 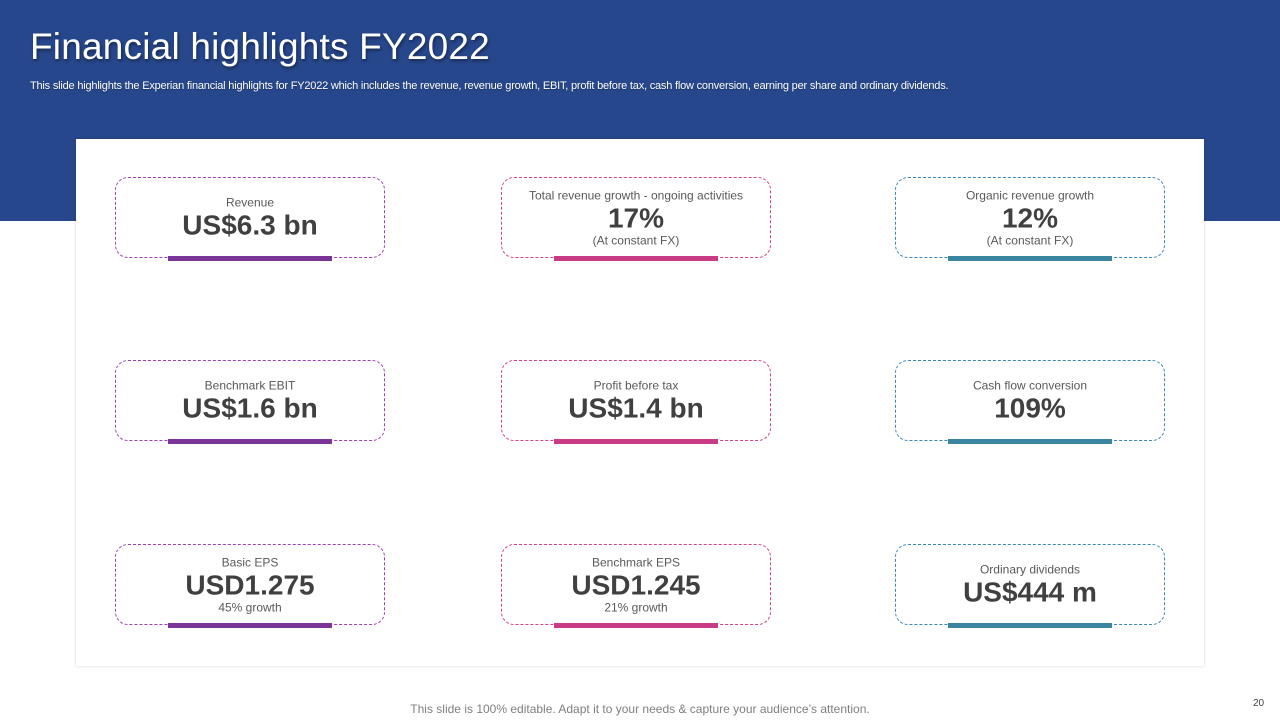 I want to click on card-note: 21% growth, so click(x=636, y=607).